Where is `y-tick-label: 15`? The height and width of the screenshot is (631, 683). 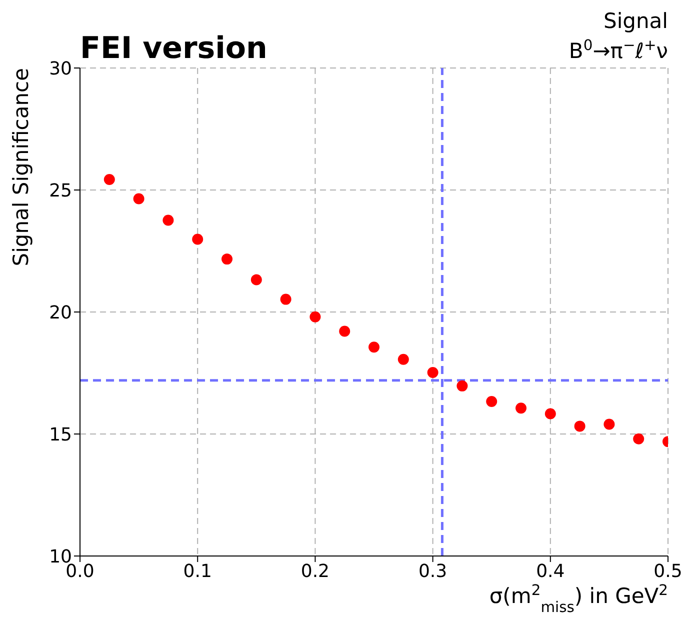
y-tick-label: 15 is located at coordinates (60, 435).